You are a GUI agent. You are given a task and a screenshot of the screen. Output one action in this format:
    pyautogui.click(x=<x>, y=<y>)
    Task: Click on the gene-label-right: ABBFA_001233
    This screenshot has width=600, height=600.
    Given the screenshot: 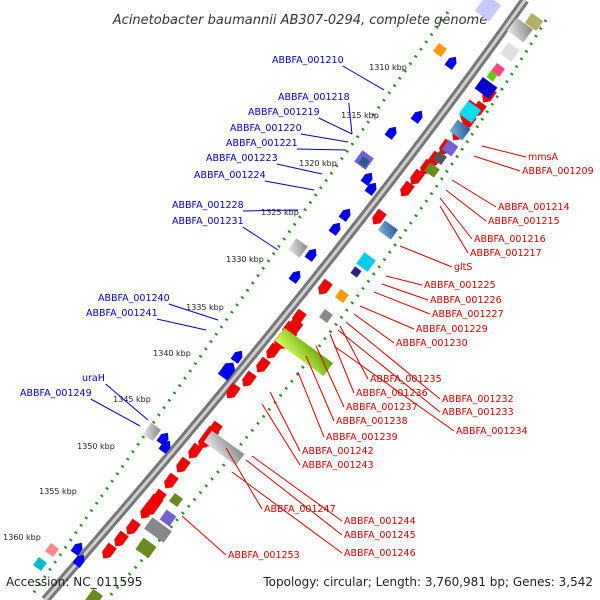 What is the action you would take?
    pyautogui.click(x=478, y=412)
    